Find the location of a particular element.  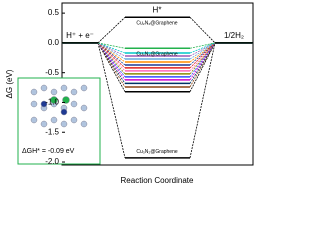

molecule is located at coordinates (59, 106).